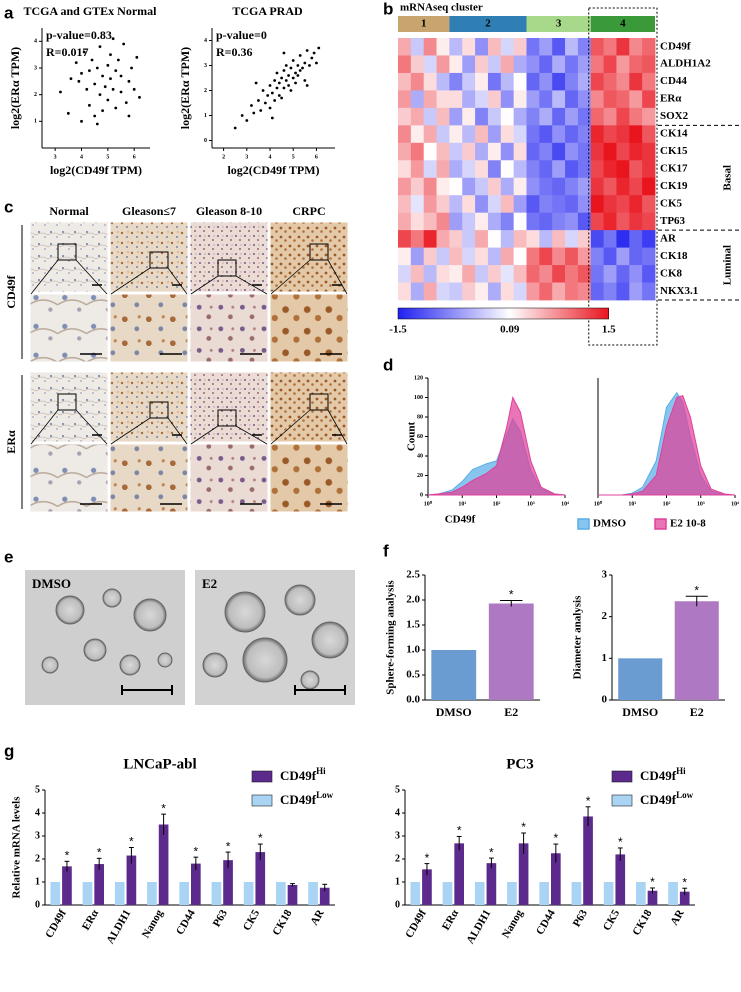 The width and height of the screenshot is (741, 992). What do you see at coordinates (674, 169) in the screenshot?
I see `row-label: CK17` at bounding box center [674, 169].